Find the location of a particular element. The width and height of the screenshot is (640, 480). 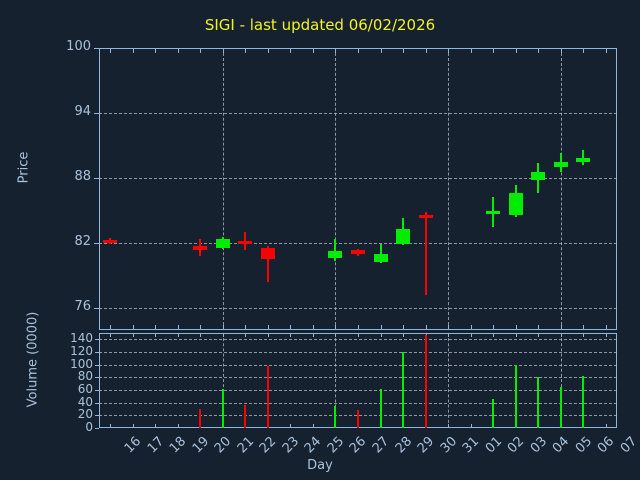

day-tick-label: 26 is located at coordinates (358, 445).